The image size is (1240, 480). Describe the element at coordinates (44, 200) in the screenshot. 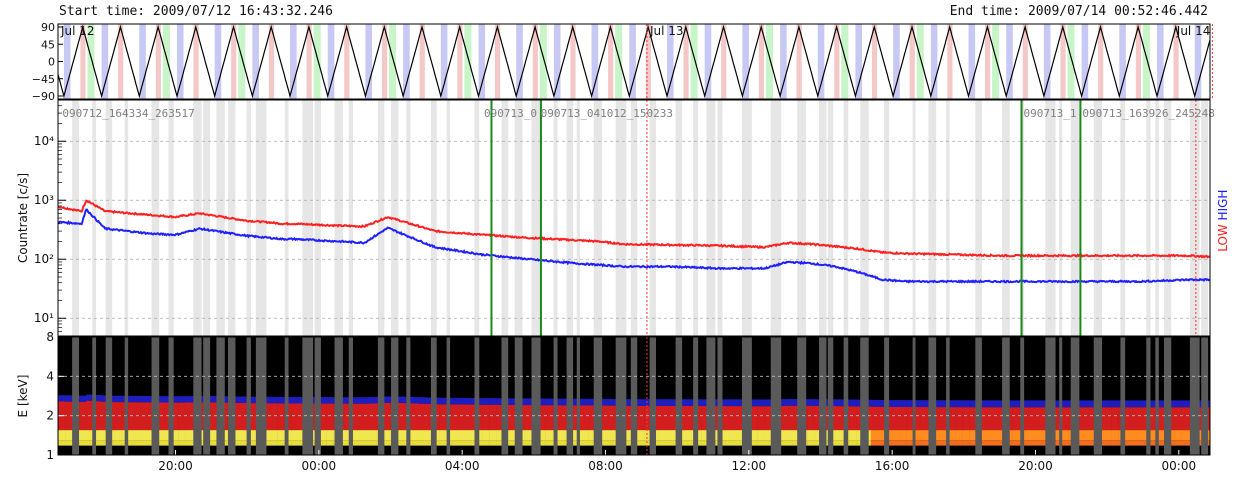

I see `countrate-ytick-label: 10³` at that location.